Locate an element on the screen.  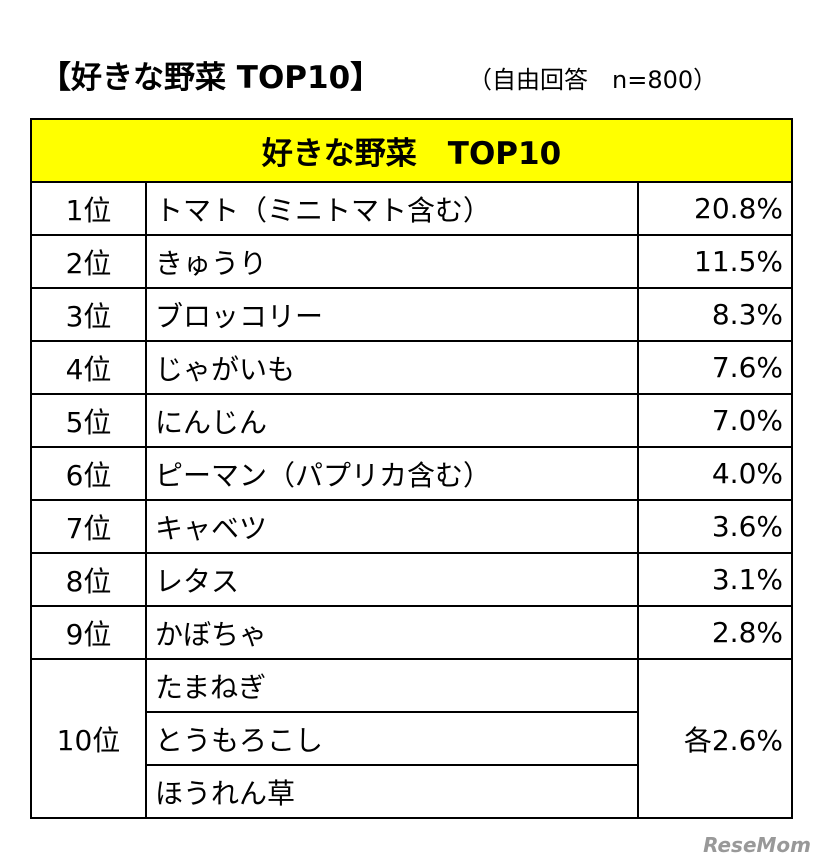
item-cell: キャベツ is located at coordinates (392, 526).